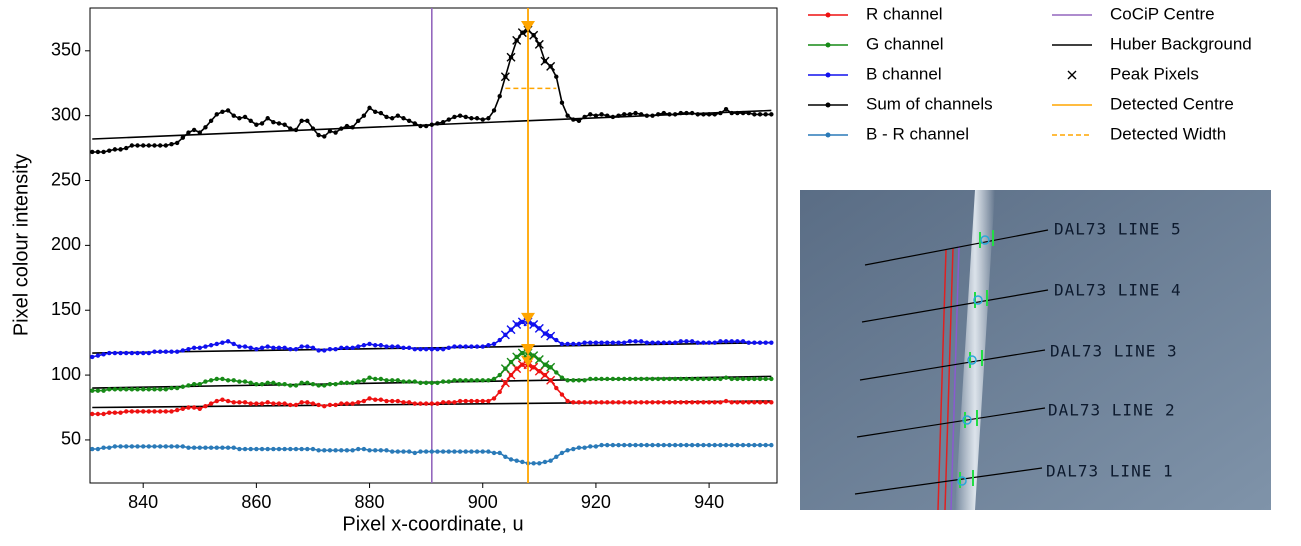 The image size is (1301, 546). Describe the element at coordinates (1181, 43) in the screenshot. I see `legend-label: Huber Background` at that location.